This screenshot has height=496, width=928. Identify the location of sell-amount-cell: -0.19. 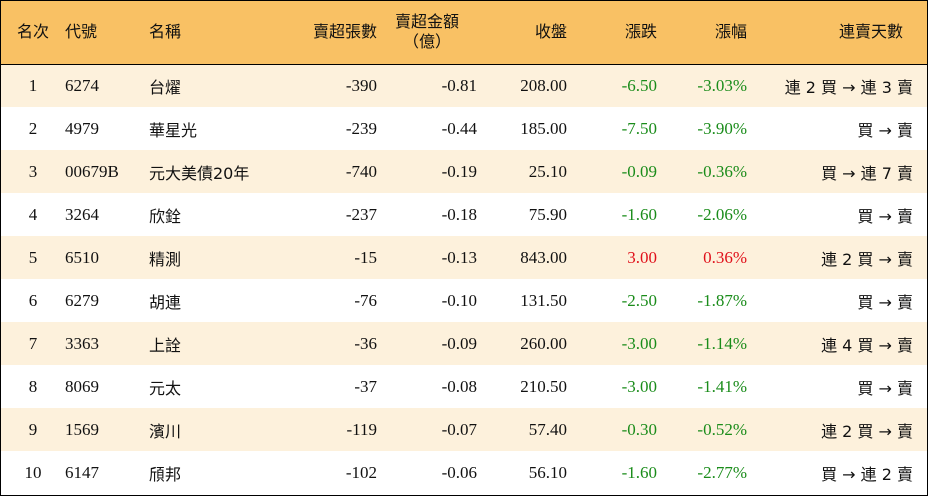
(459, 171).